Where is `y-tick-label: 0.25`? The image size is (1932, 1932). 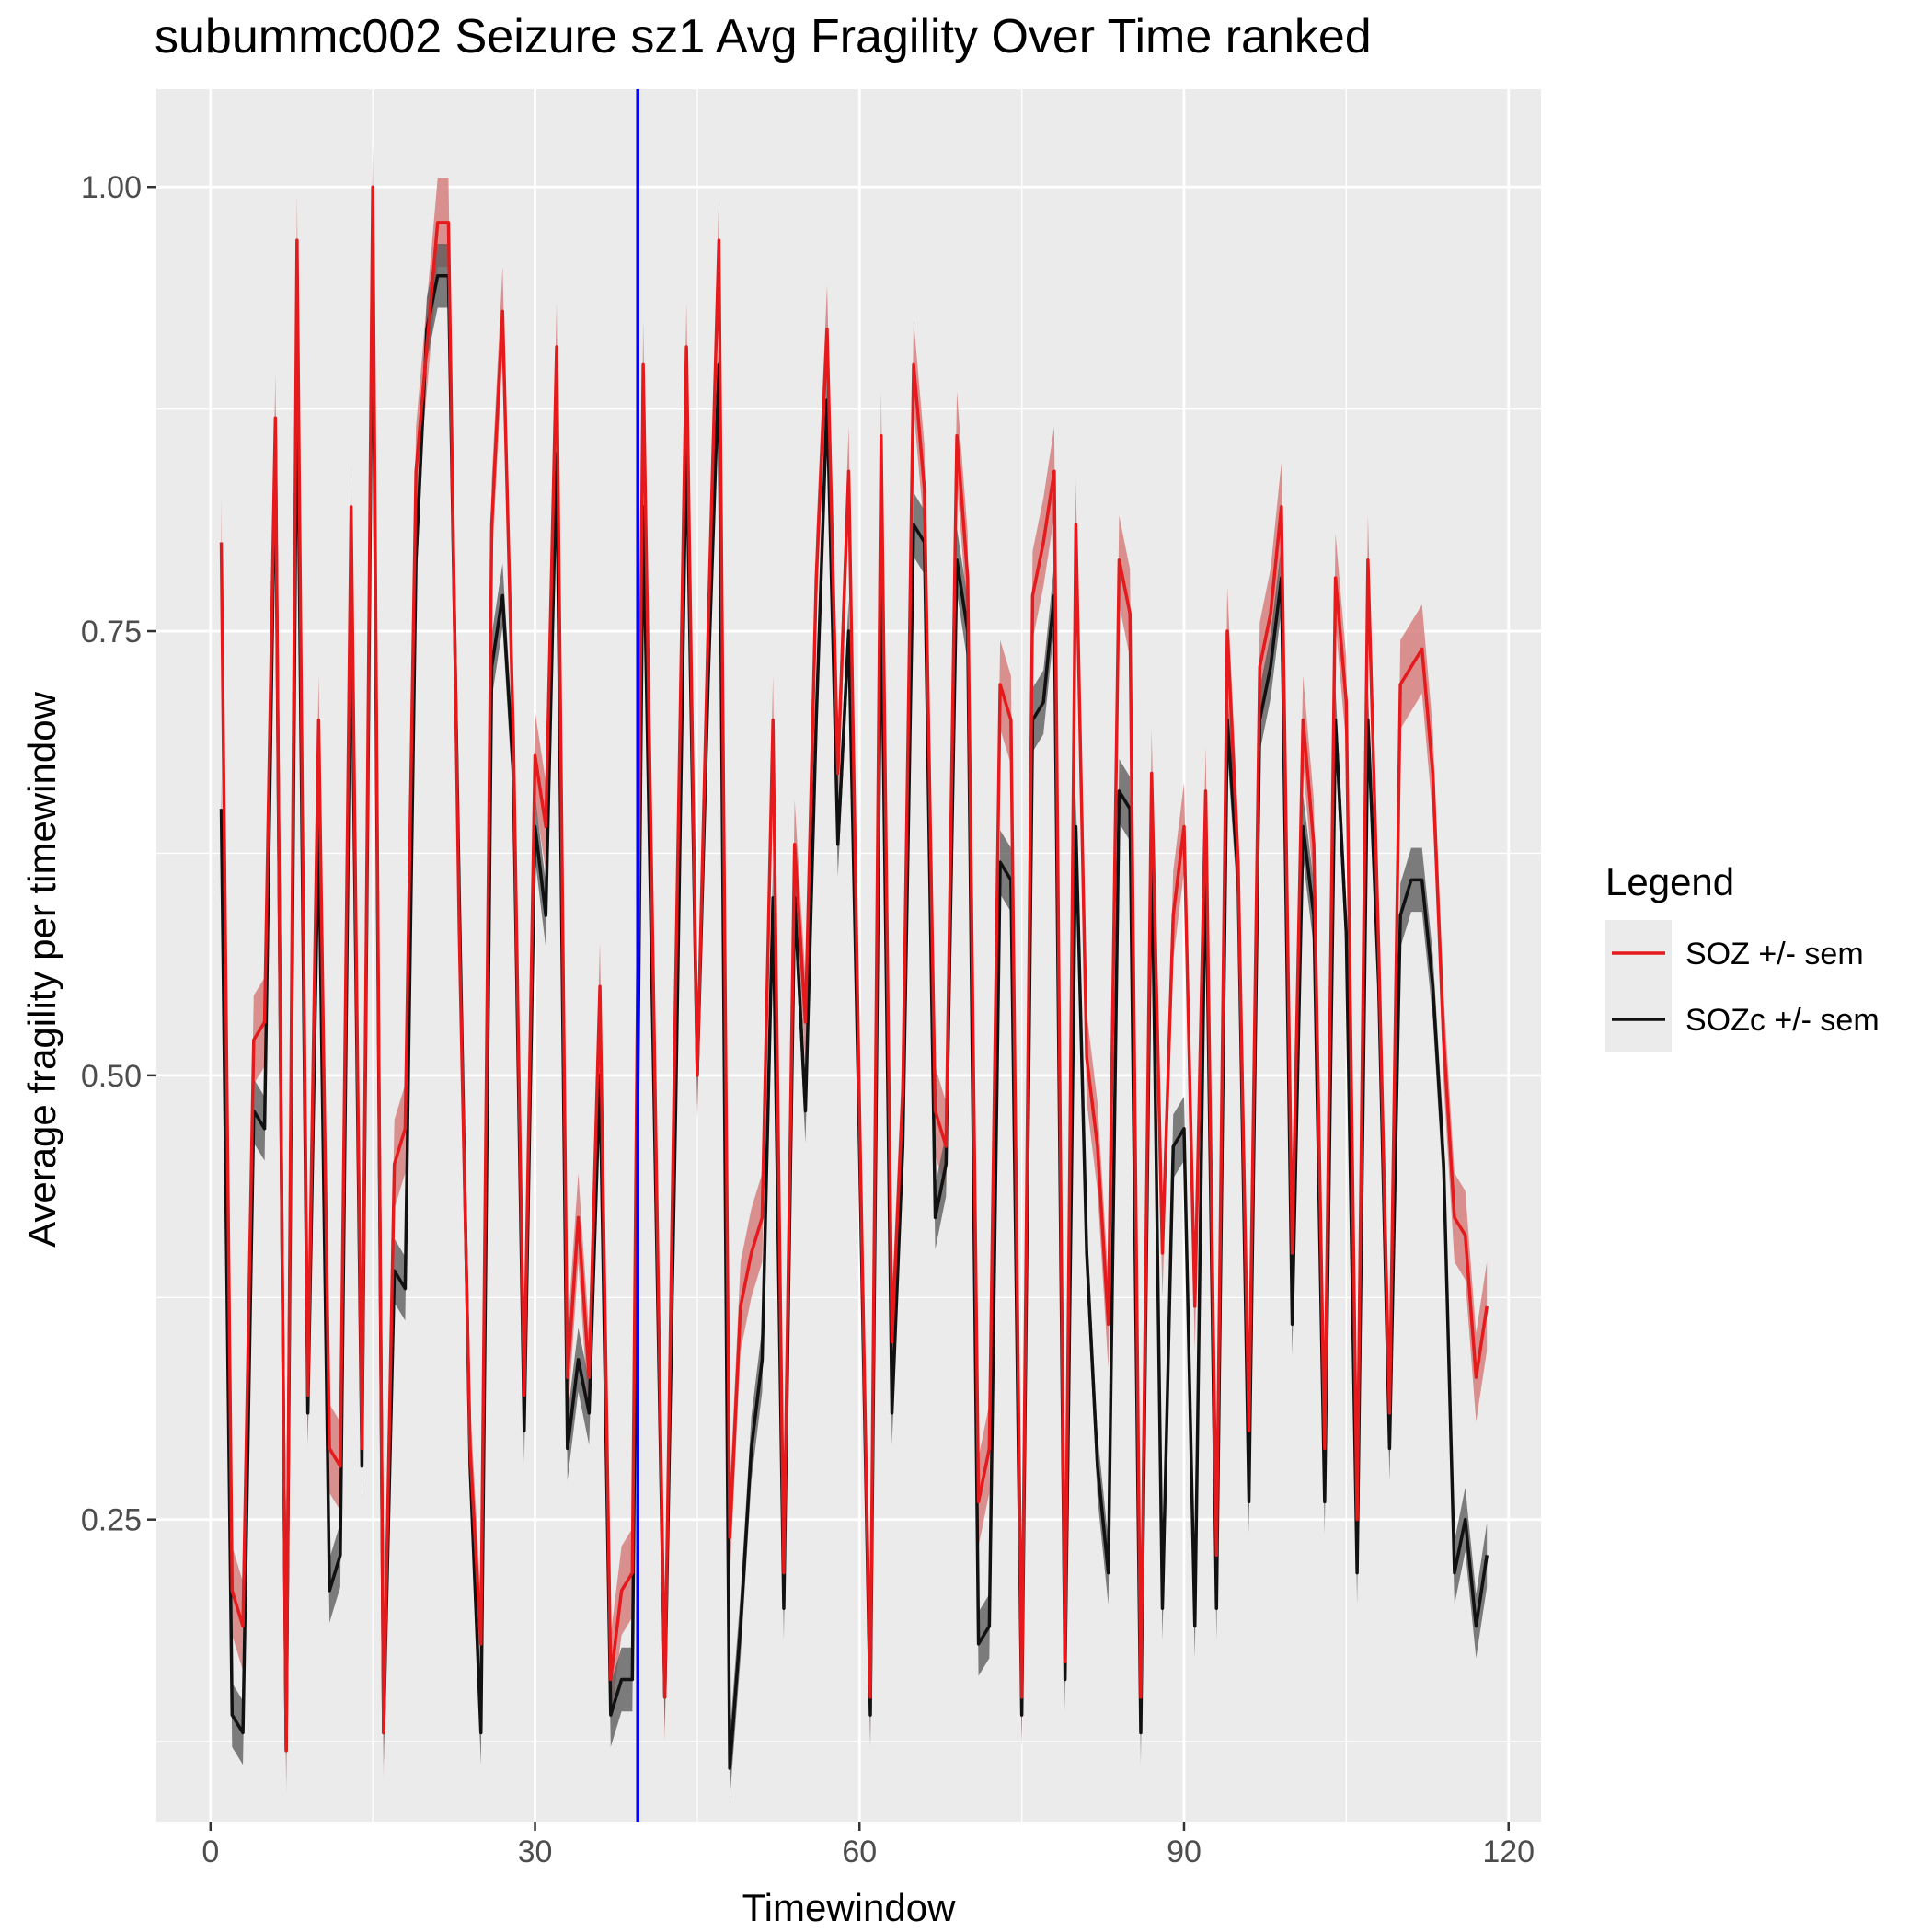
y-tick-label: 0.25 is located at coordinates (111, 1520).